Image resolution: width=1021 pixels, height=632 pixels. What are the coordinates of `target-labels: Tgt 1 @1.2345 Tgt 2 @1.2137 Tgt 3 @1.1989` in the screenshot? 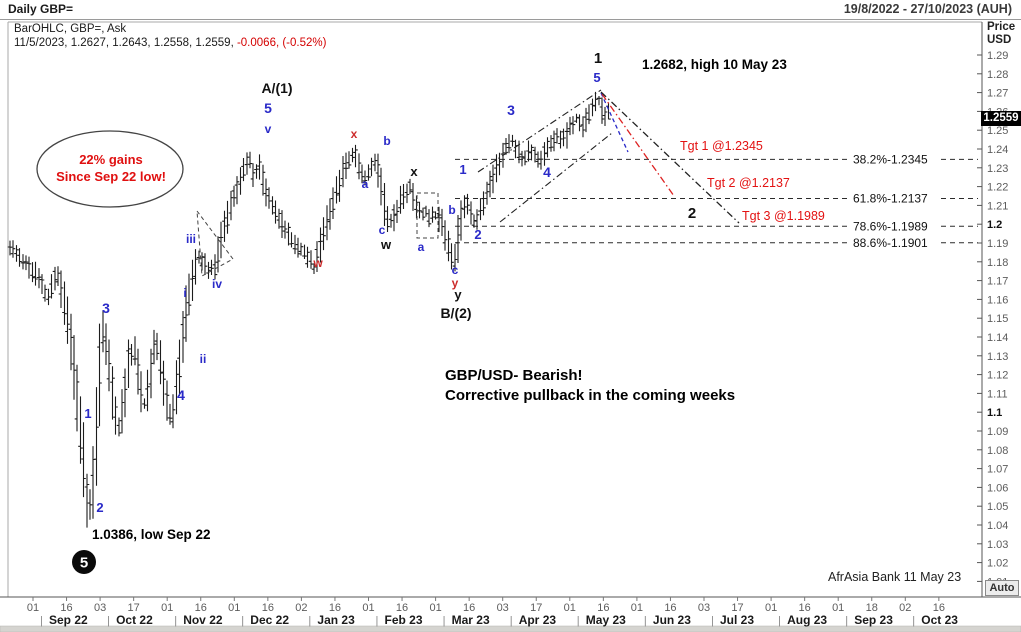 It's located at (752, 181).